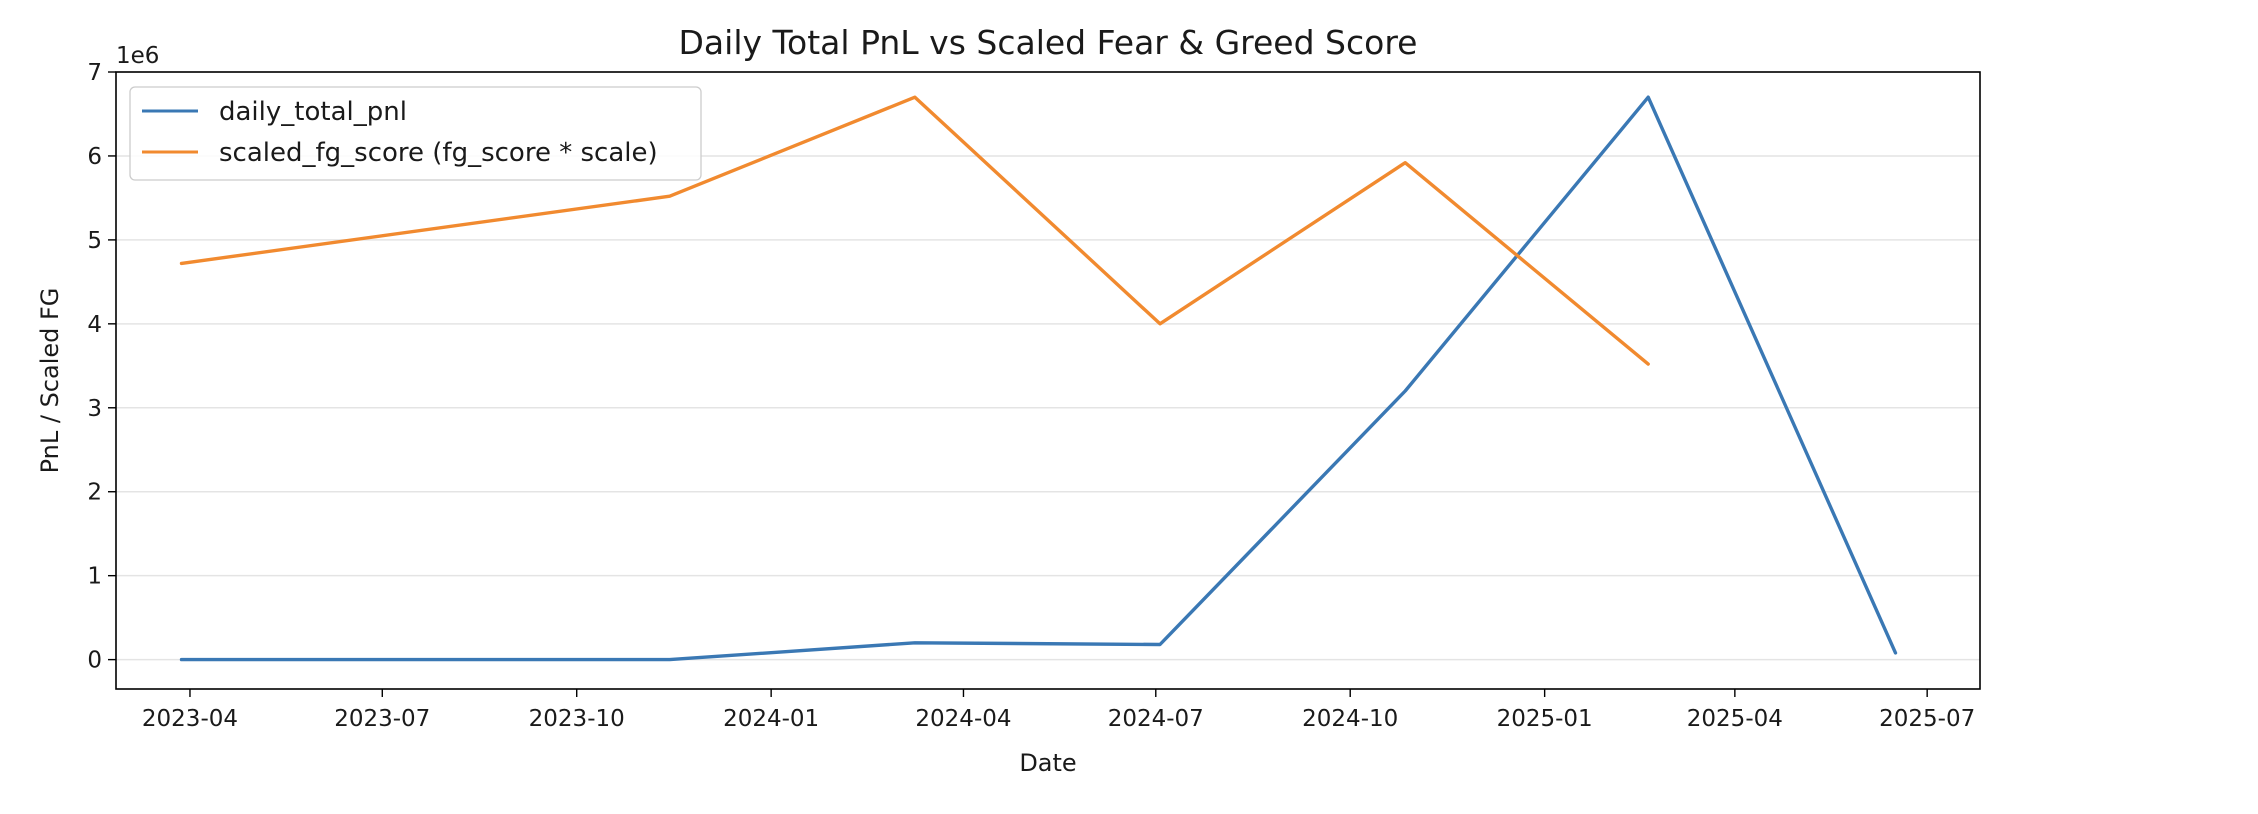  Describe the element at coordinates (94, 409) in the screenshot. I see `y-tick-label: 3` at that location.